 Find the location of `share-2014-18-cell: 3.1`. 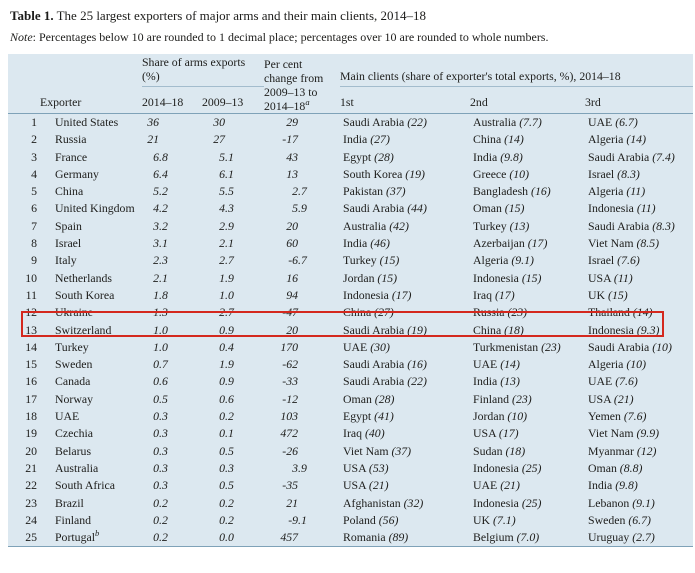

share-2014-18-cell: 3.1 is located at coordinates (160, 243).